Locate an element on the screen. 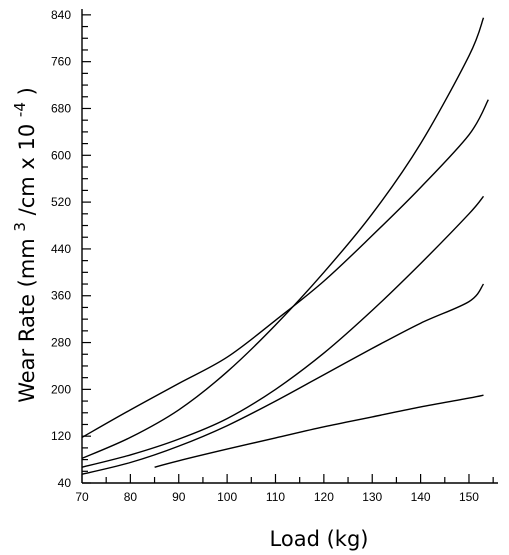  y-axis-title-end: ) is located at coordinates (27, 91).